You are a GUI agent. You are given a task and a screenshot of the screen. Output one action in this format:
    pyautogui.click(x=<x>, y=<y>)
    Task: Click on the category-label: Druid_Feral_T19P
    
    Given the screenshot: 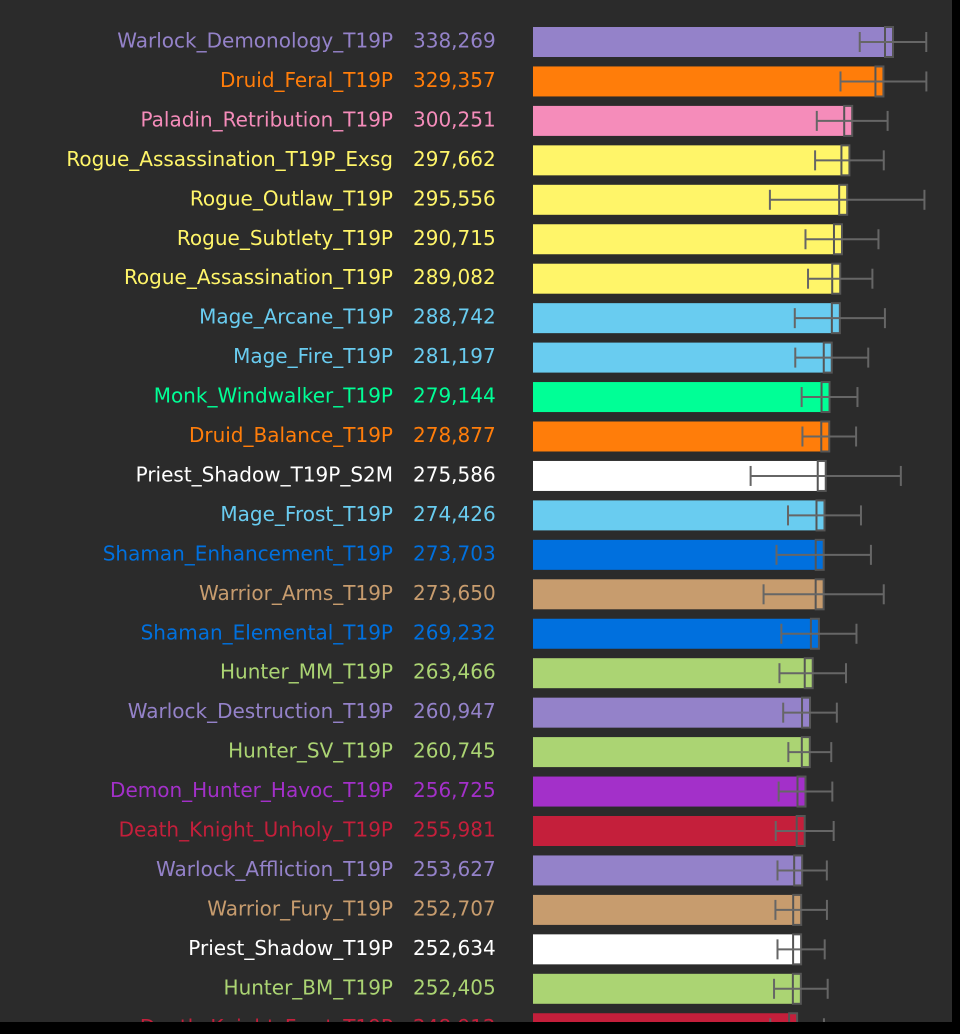 What is the action you would take?
    pyautogui.click(x=306, y=80)
    